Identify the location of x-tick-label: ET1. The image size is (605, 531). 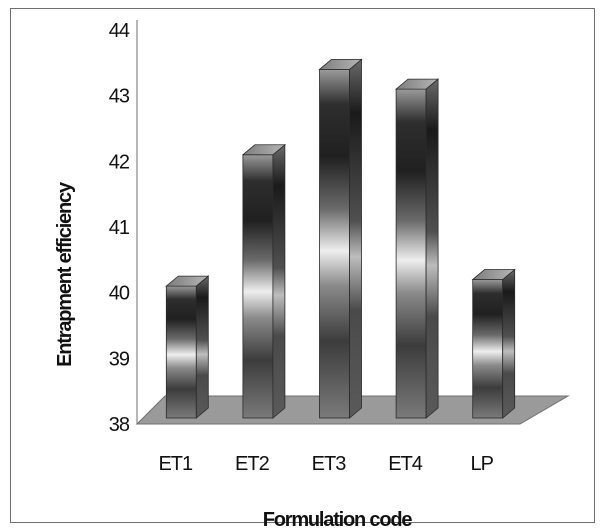
(175, 464).